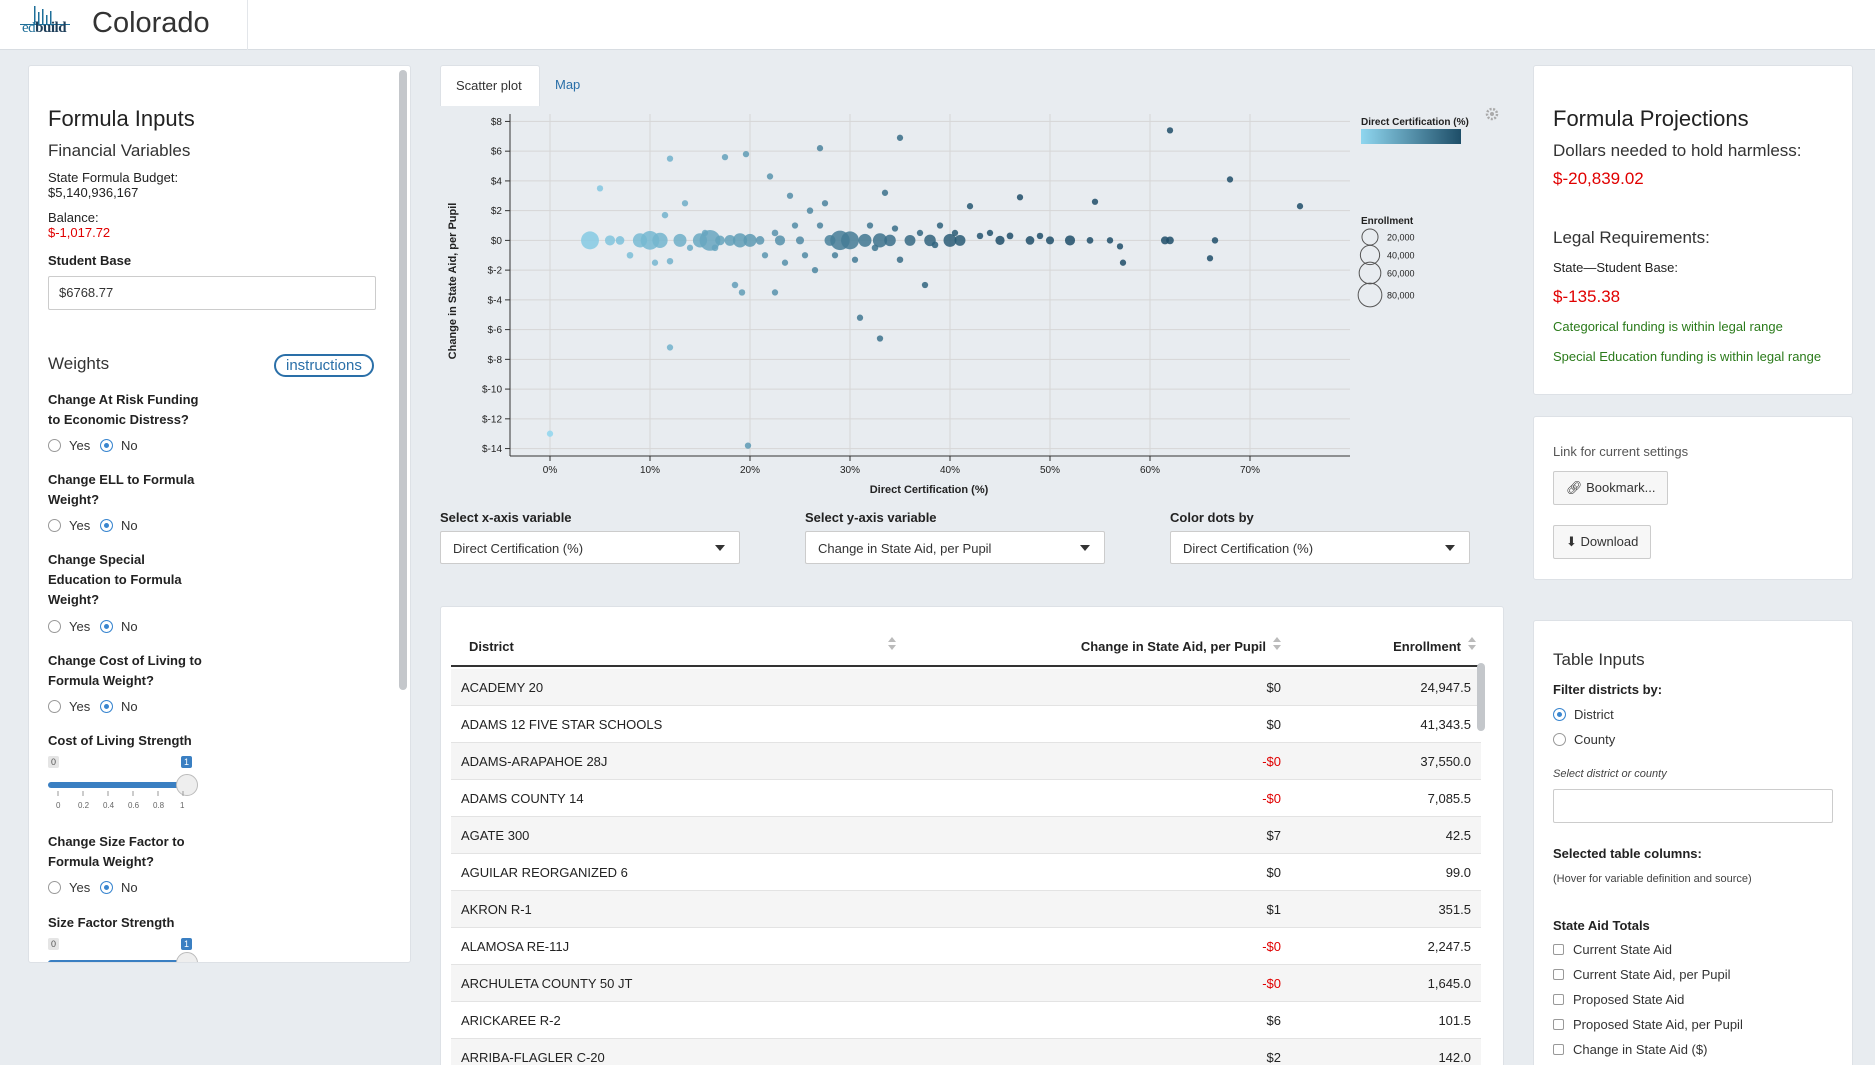 The width and height of the screenshot is (1875, 1065). I want to click on district-county-input, so click(1693, 806).